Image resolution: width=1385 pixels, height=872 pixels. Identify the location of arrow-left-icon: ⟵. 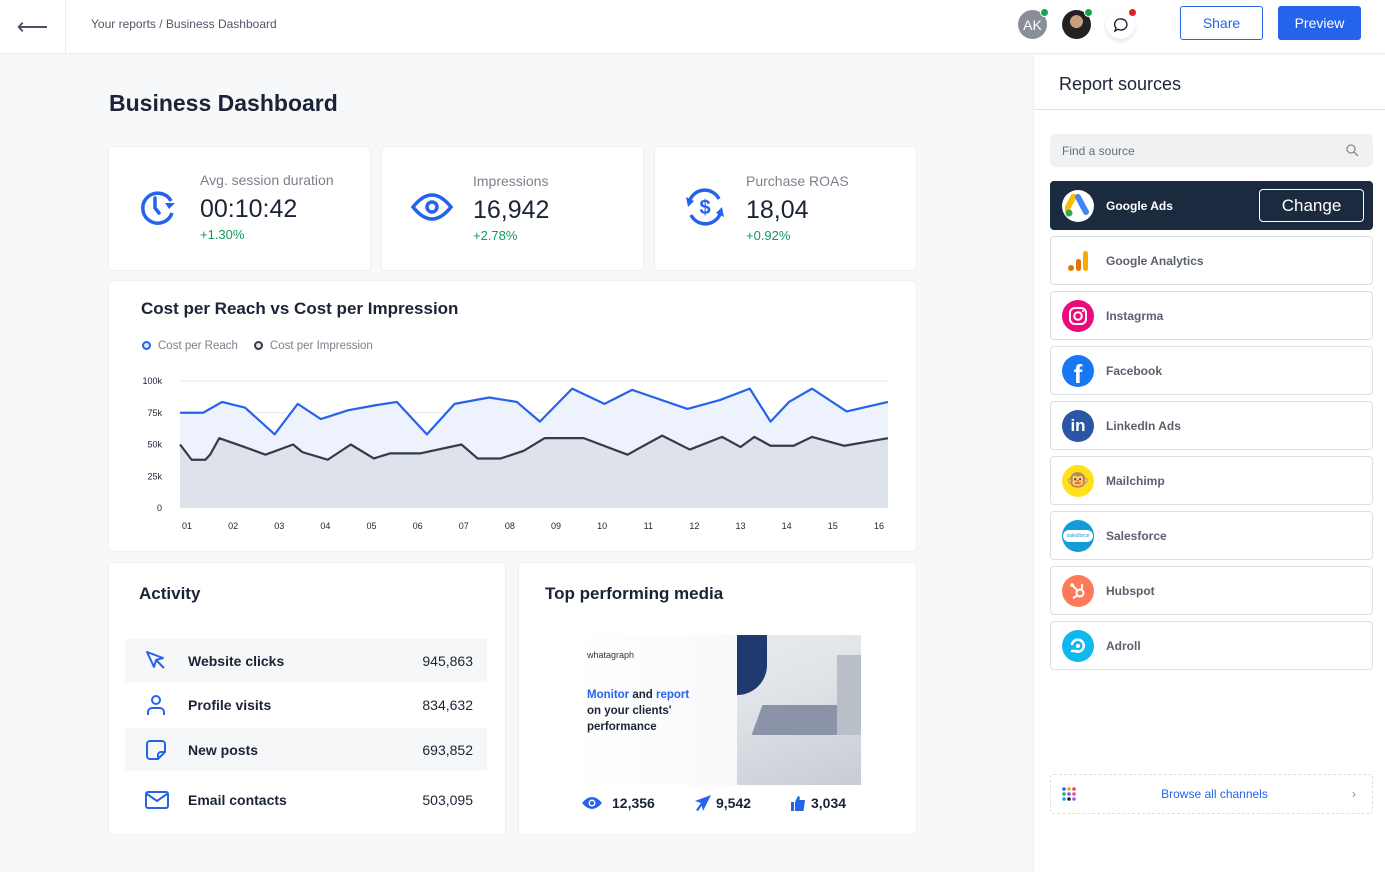
(32, 26).